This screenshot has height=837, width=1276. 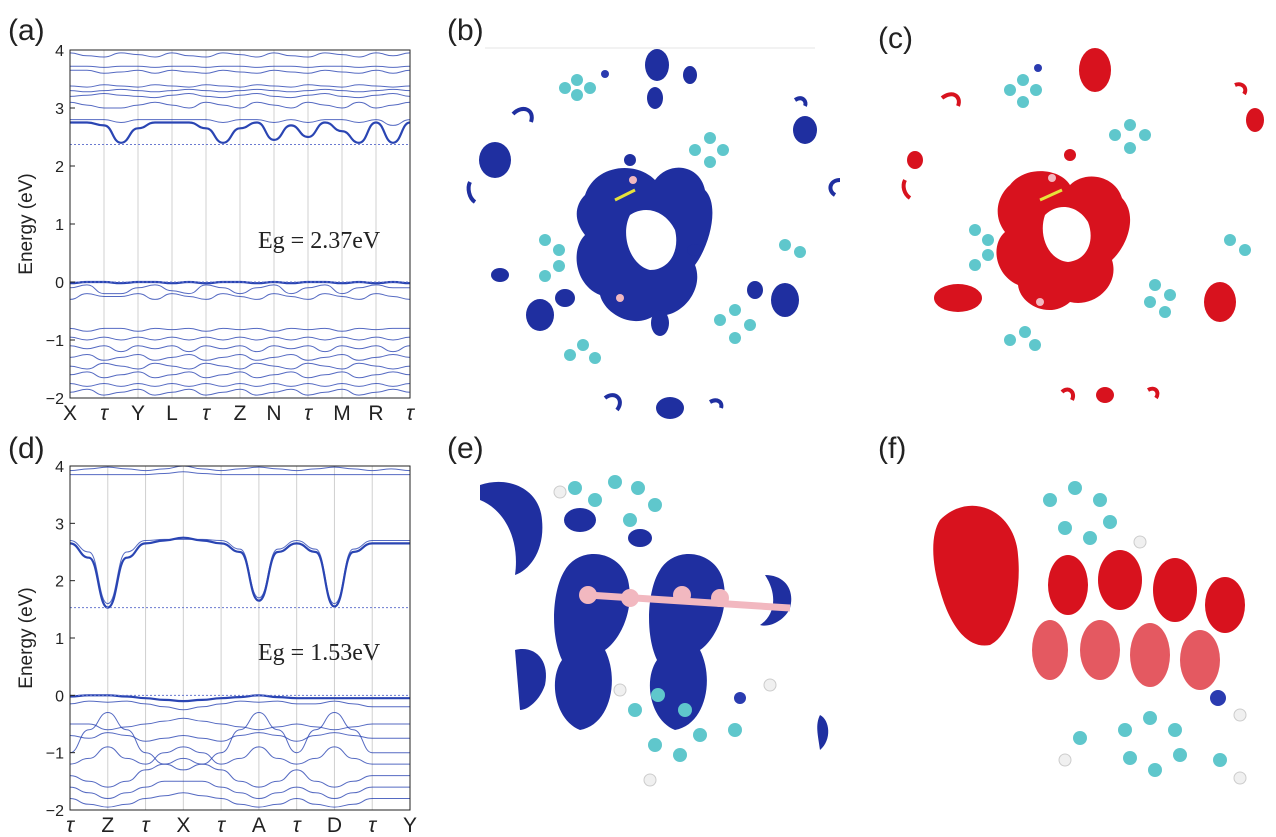 I want to click on homo-density-dimer-image, so click(x=654, y=631).